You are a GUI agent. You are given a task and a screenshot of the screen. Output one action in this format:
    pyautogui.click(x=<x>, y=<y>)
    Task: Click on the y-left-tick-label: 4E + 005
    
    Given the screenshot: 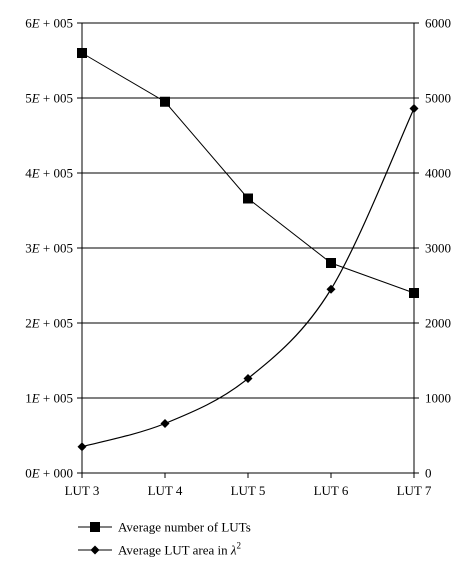 What is the action you would take?
    pyautogui.click(x=49, y=173)
    